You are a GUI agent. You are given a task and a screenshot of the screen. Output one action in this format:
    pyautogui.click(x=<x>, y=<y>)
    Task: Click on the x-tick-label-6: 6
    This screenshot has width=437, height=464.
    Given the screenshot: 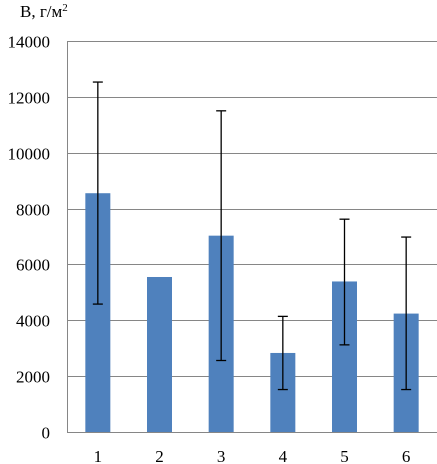 What is the action you would take?
    pyautogui.click(x=406, y=455)
    